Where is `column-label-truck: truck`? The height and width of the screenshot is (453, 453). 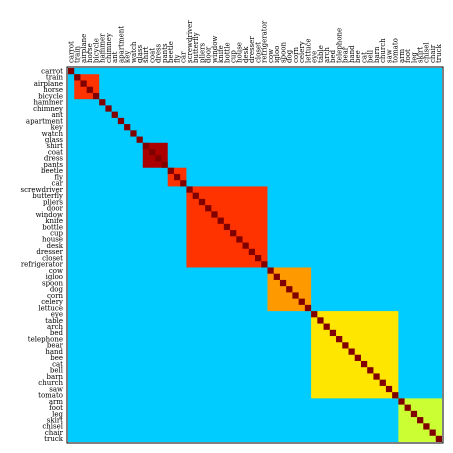
column-label-truck: truck is located at coordinates (439, 53).